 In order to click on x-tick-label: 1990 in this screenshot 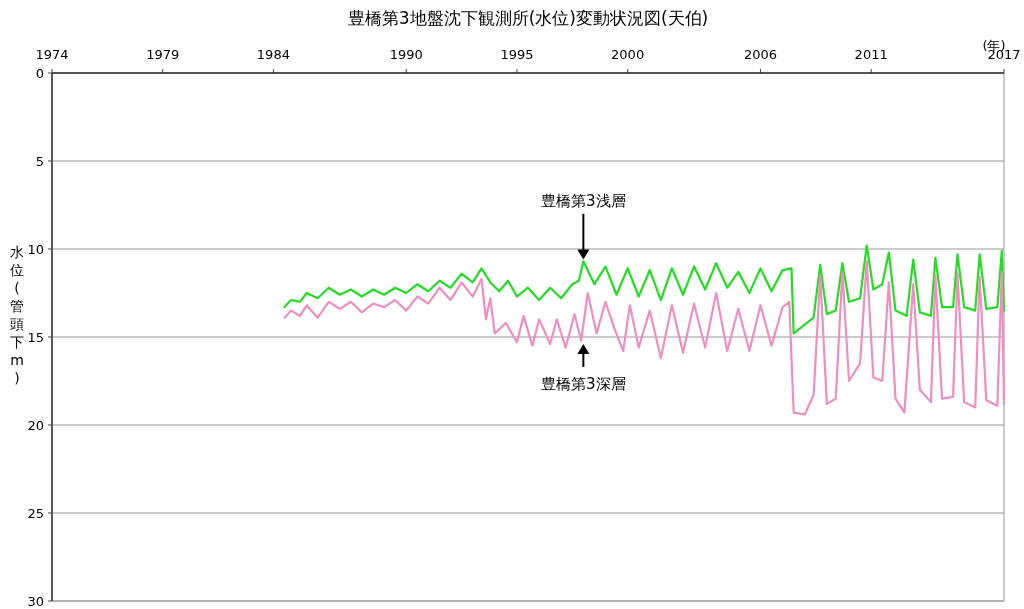, I will do `click(406, 54)`.